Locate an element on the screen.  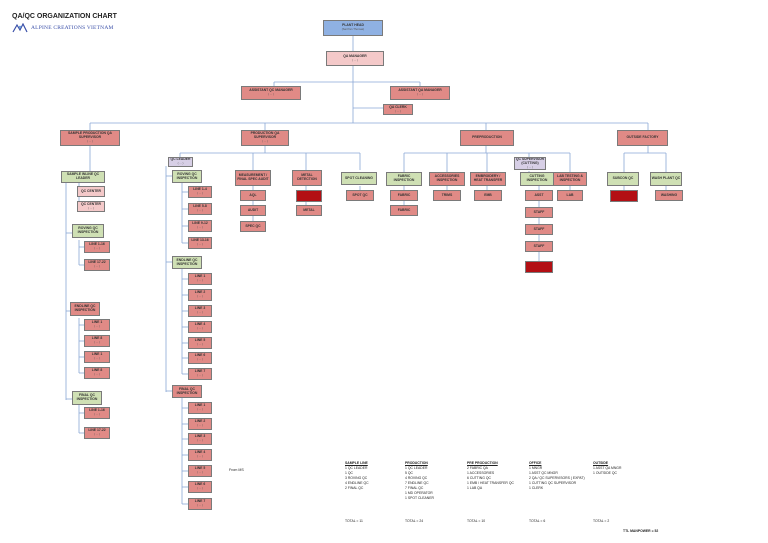
node-prod-endline-7: LINE 7( ... ) is located at coordinates (200, 374).